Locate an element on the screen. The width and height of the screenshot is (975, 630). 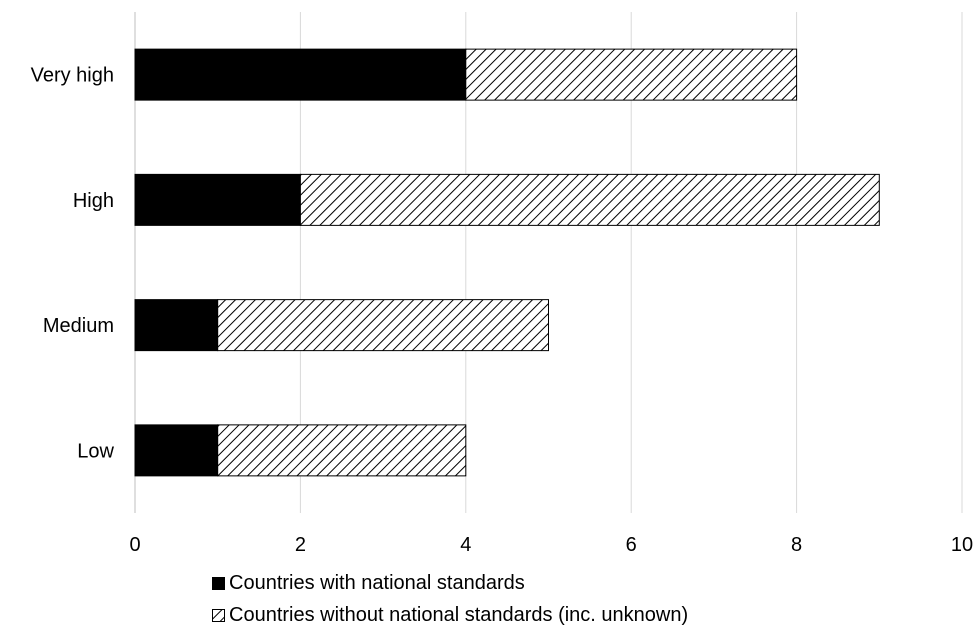
x-tick-label: 2 is located at coordinates (300, 545).